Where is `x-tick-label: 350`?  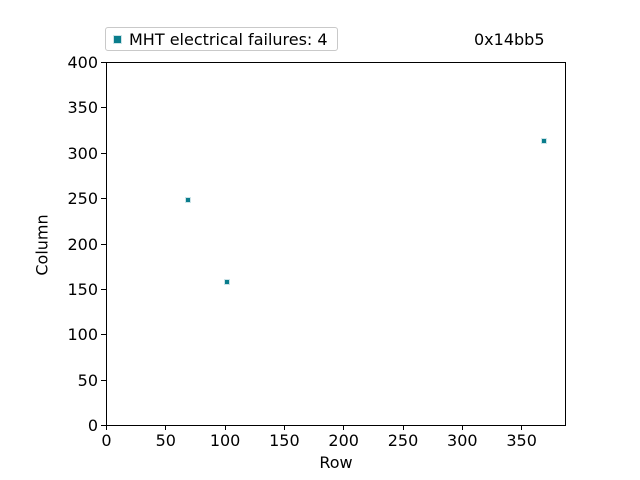
x-tick-label: 350 is located at coordinates (521, 440).